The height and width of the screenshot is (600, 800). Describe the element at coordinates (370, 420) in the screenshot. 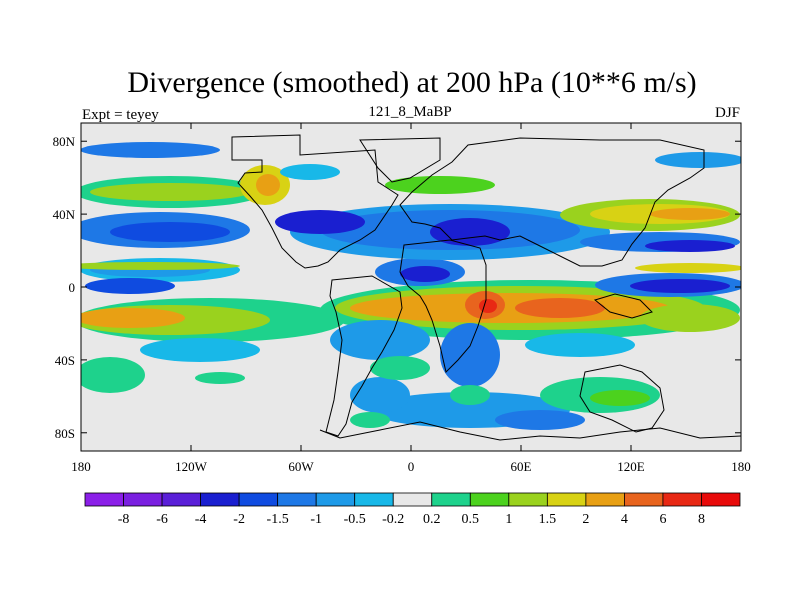

I see `div-antarctic` at that location.